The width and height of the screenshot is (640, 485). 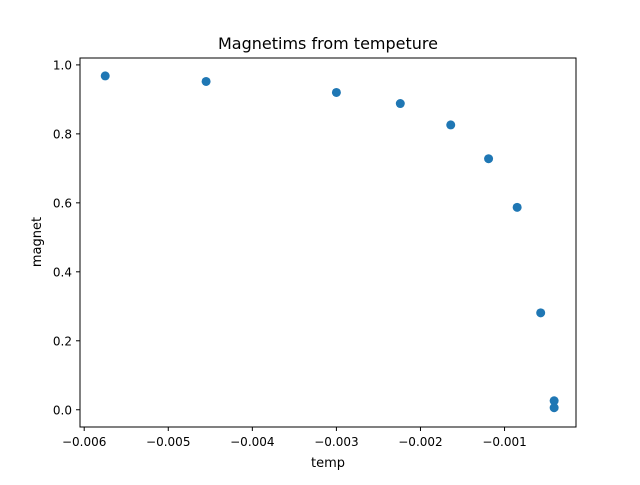 What do you see at coordinates (62, 134) in the screenshot?
I see `y-tick-label: 0.8` at bounding box center [62, 134].